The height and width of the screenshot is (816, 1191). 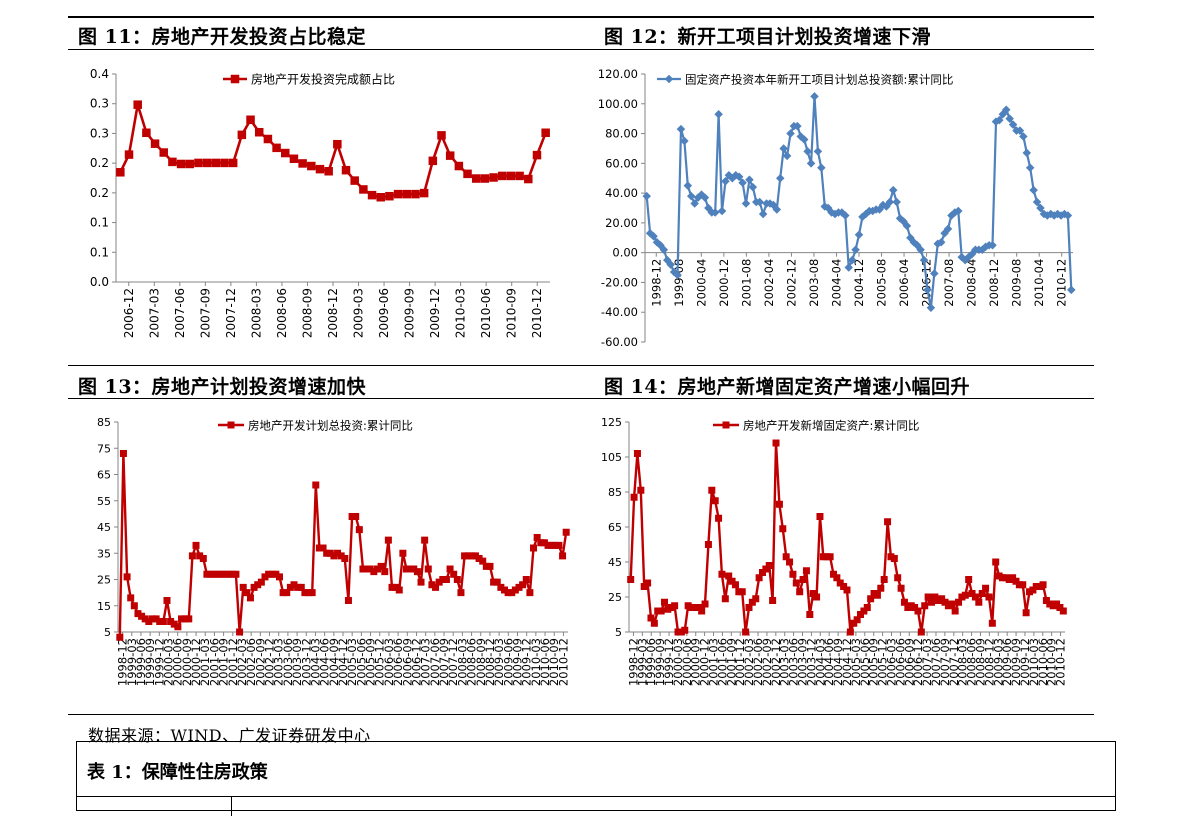 I want to click on x-tick-label: 2005-06, so click(x=361, y=662).